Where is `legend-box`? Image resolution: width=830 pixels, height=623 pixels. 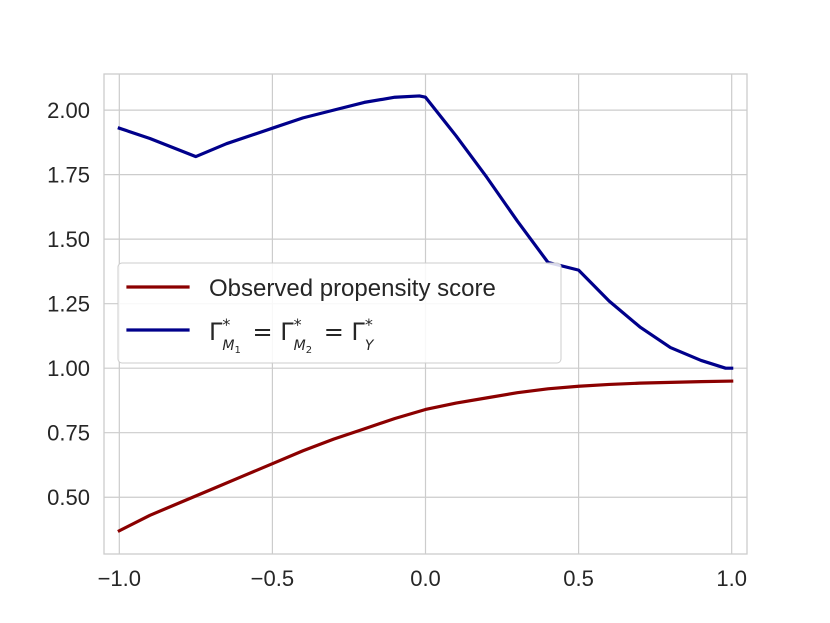 legend-box is located at coordinates (339, 313).